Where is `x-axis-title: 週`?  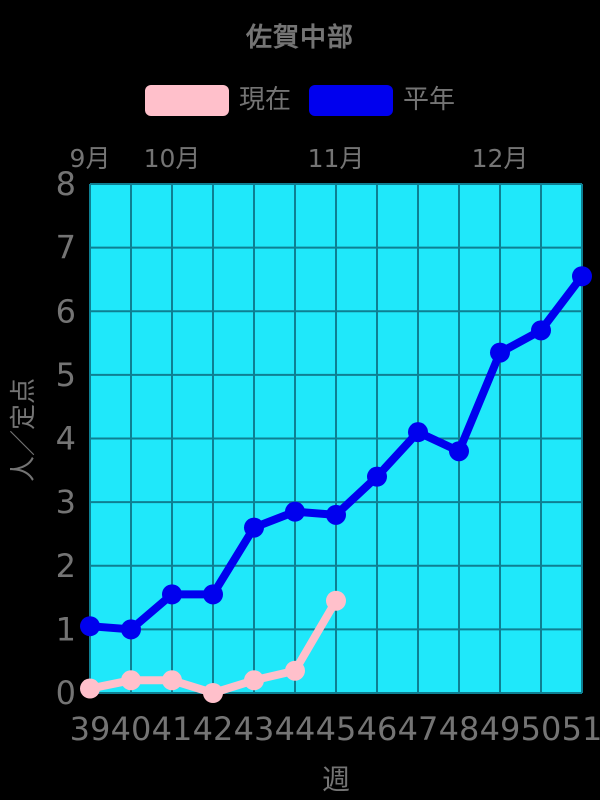 x-axis-title: 週 is located at coordinates (336, 779).